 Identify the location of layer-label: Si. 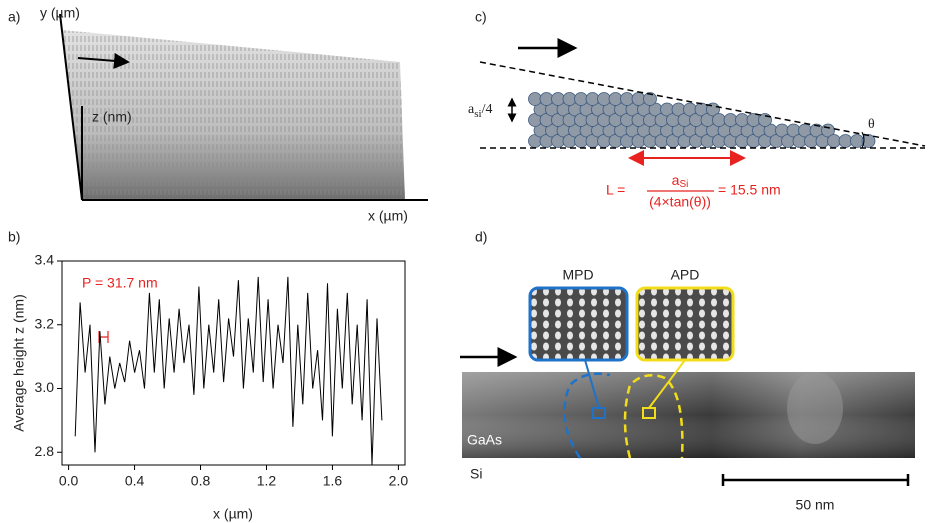
(476, 474).